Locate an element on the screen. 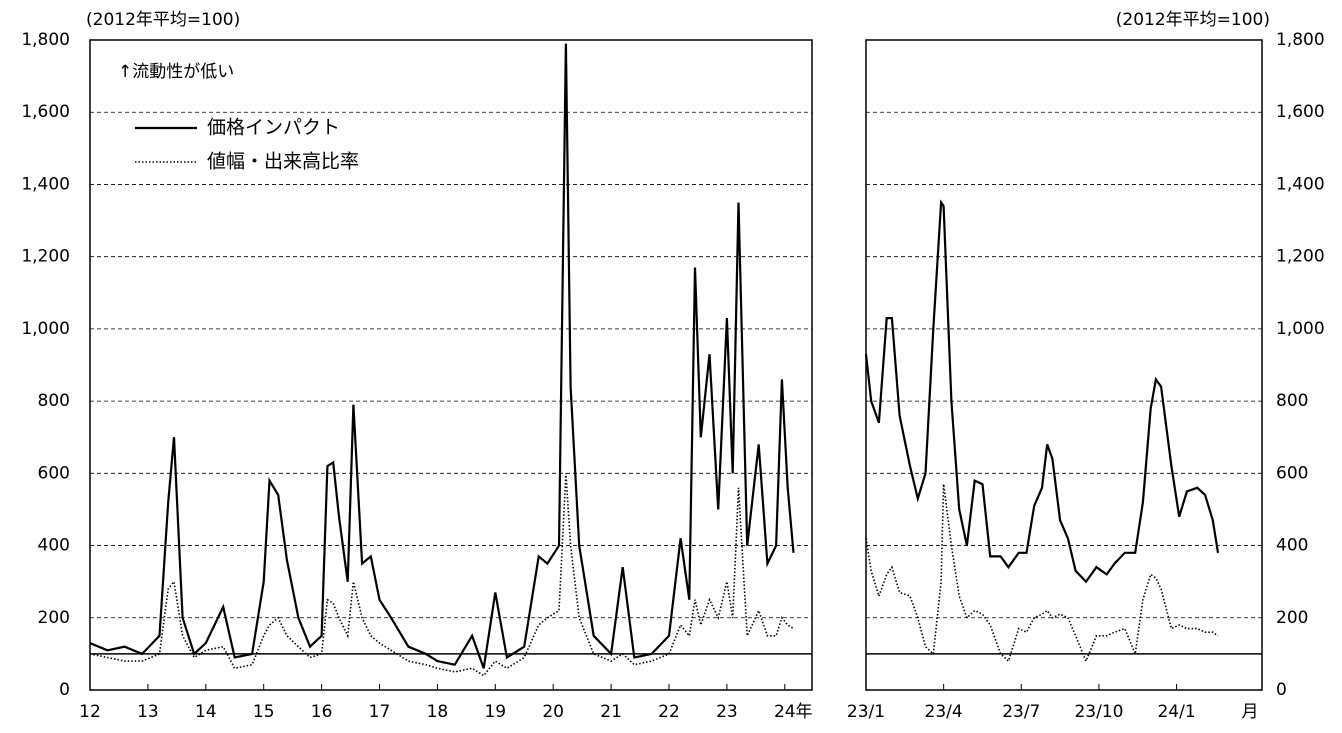  x-tick-label: 16 is located at coordinates (322, 712).